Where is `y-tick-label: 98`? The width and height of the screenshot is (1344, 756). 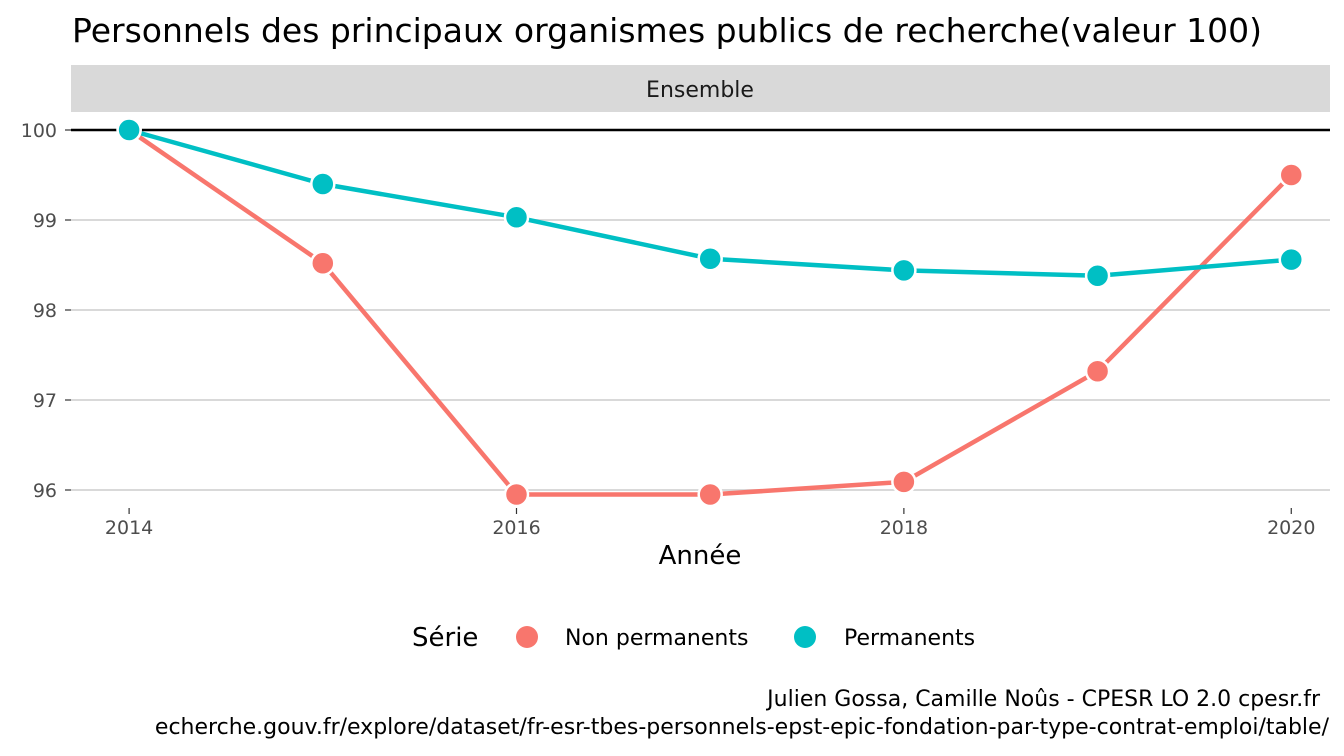 y-tick-label: 98 is located at coordinates (45, 311).